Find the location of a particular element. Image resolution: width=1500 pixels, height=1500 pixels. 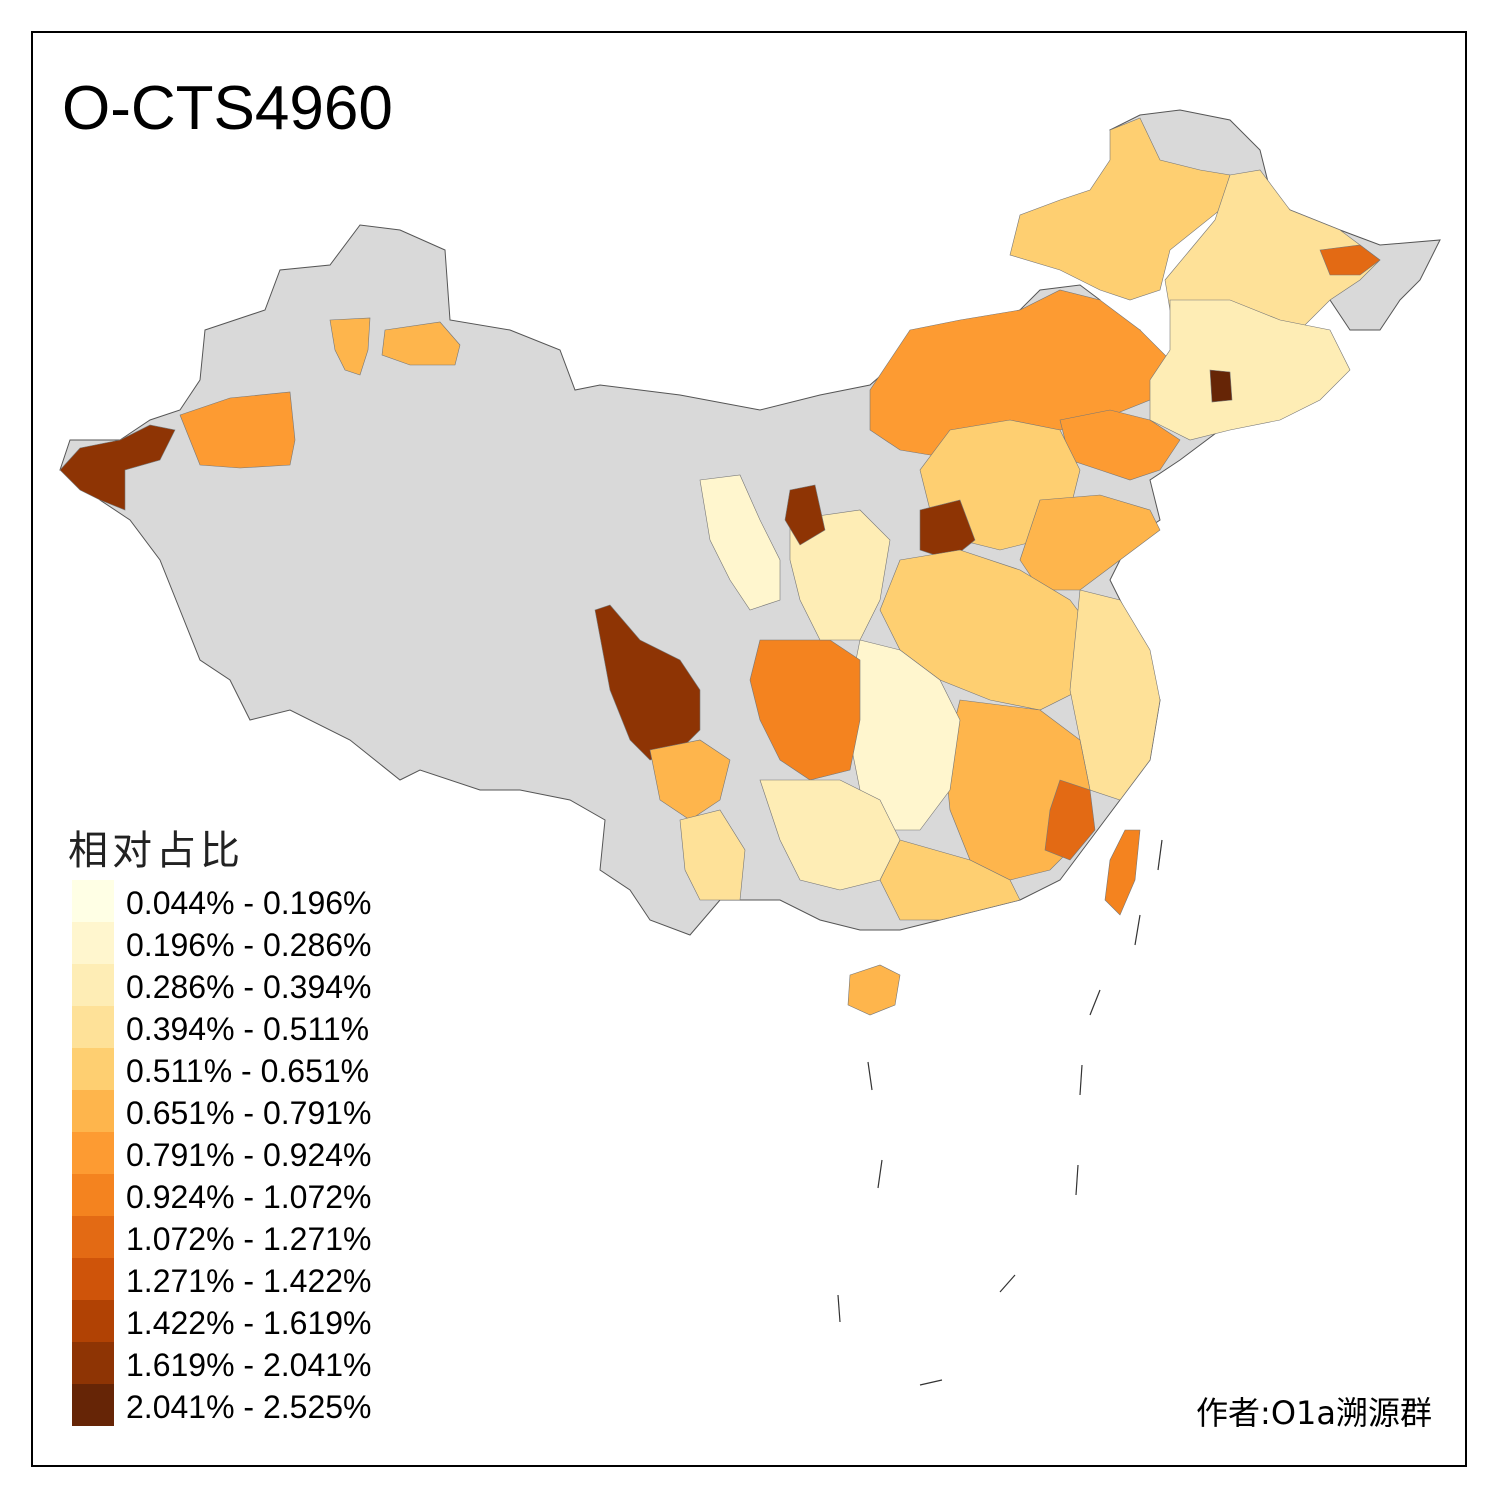

region-sichuan-west is located at coordinates (647, 682).